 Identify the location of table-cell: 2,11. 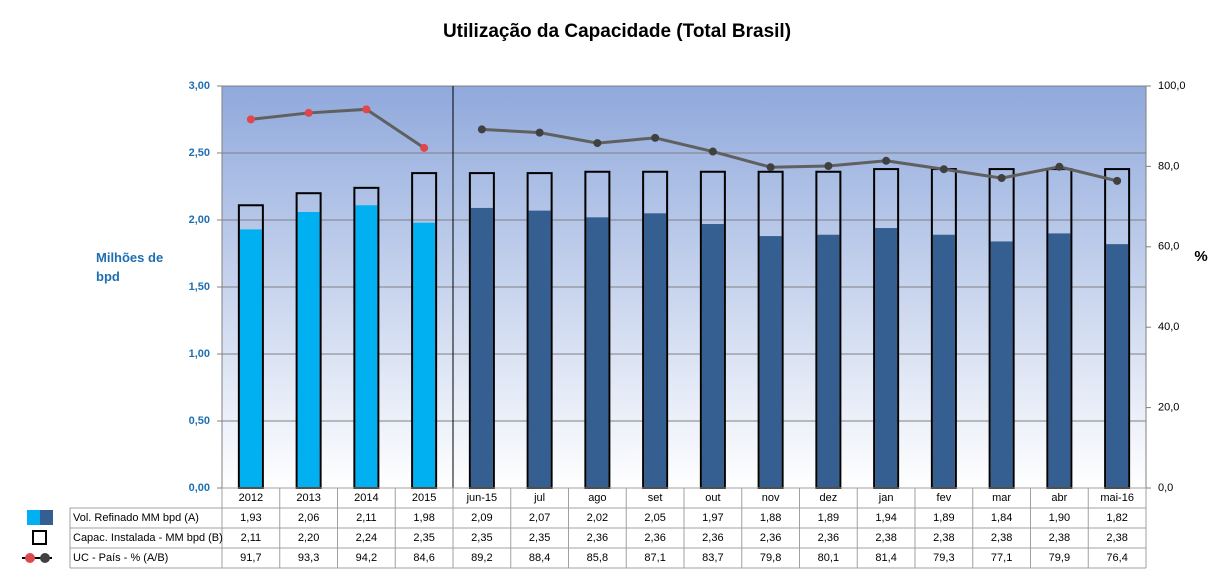
(251, 538).